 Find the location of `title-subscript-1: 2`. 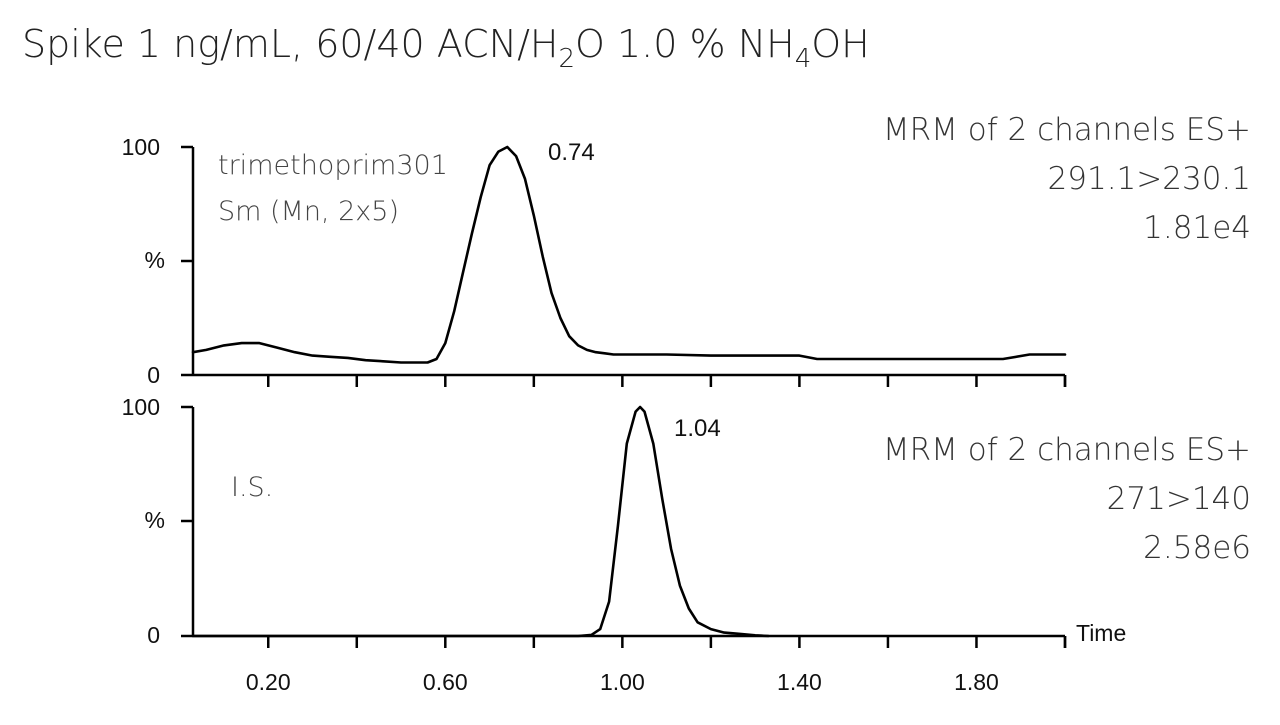

title-subscript-1: 2 is located at coordinates (566, 59).